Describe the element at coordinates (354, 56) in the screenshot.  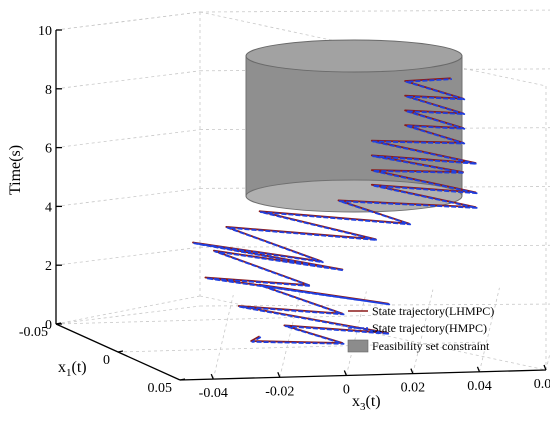
I see `cylinder-top` at that location.